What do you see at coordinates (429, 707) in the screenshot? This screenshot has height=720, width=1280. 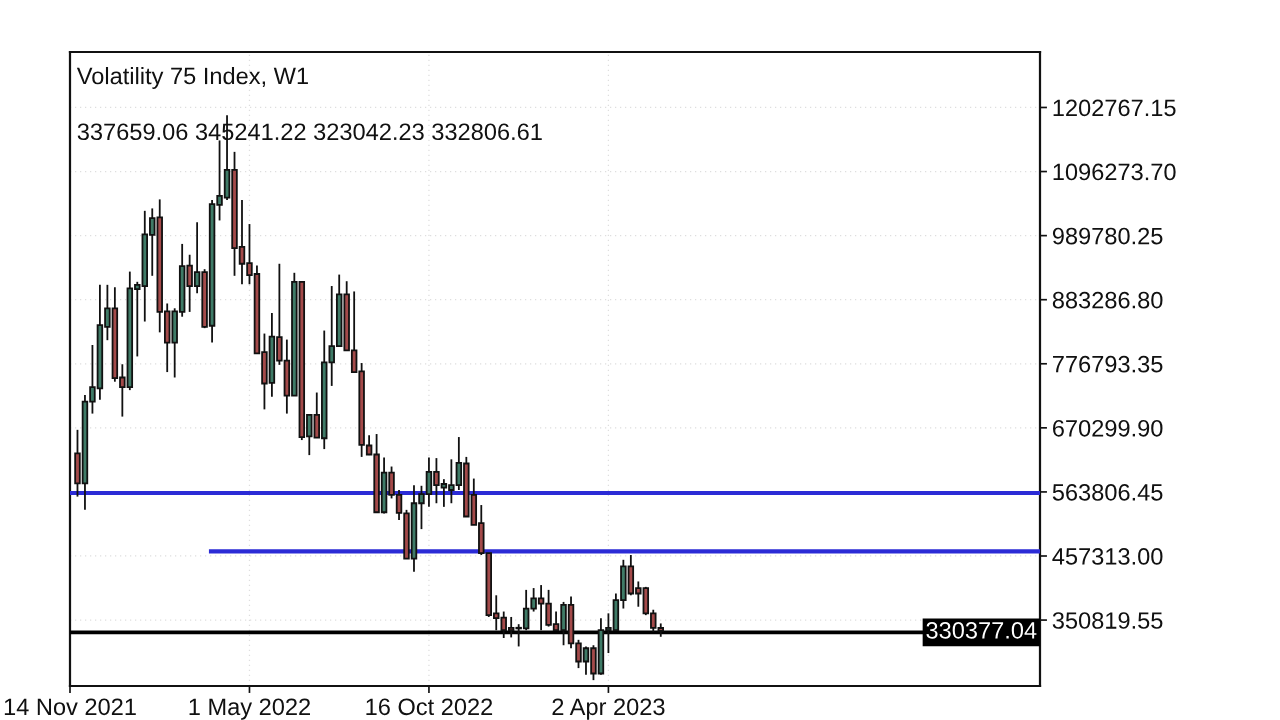 I see `x-tick-label: 16 Oct 2022` at bounding box center [429, 707].